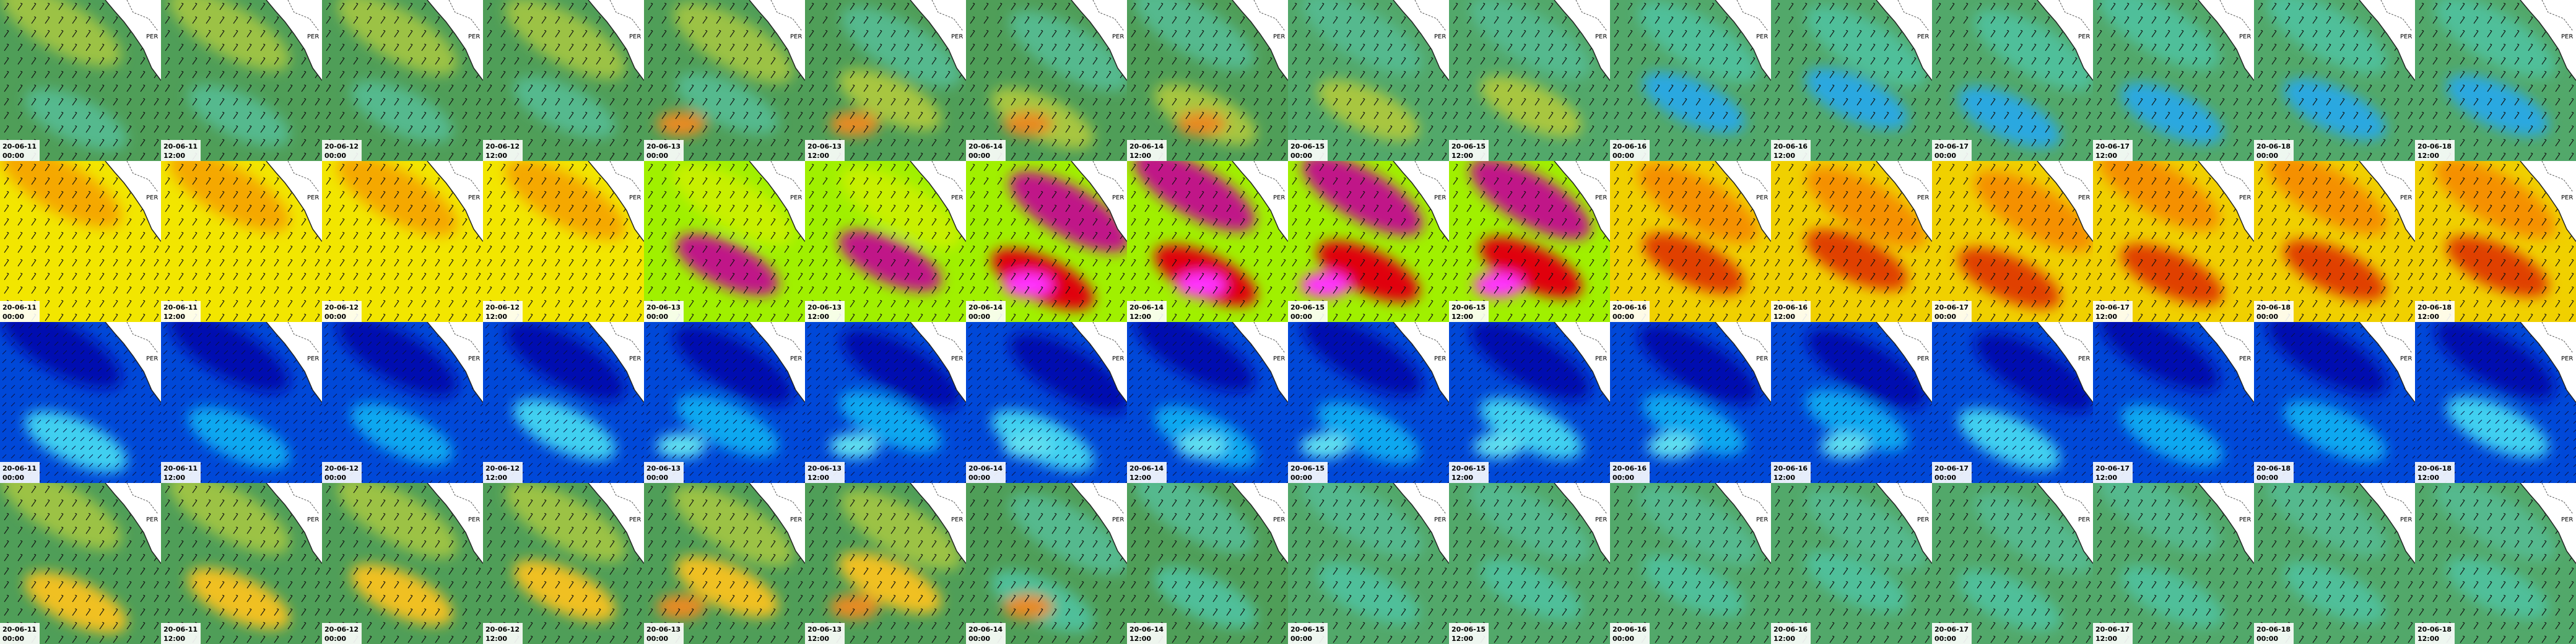 Image resolution: width=2576 pixels, height=644 pixels. I want to click on date-label: 20-06-11, so click(180, 307).